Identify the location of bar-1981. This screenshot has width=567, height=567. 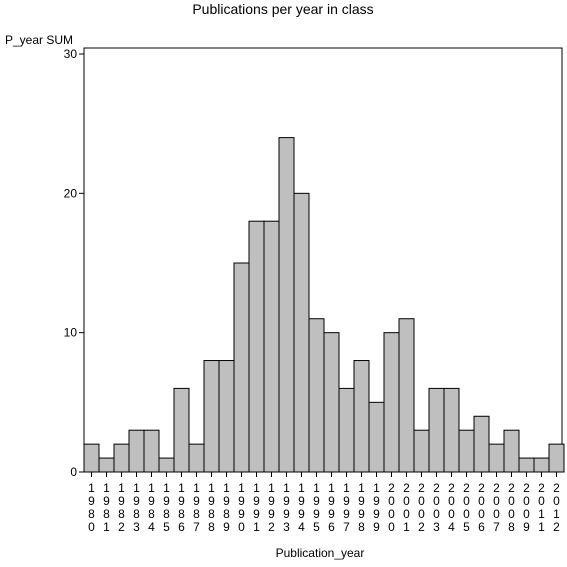
(106, 465).